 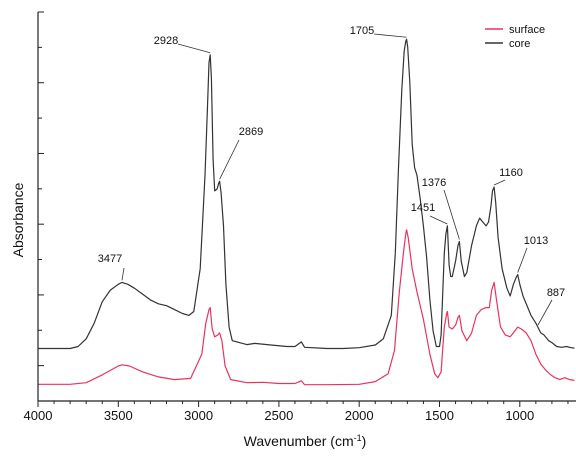 What do you see at coordinates (18, 219) in the screenshot?
I see `y-axis-title: Absorbance` at bounding box center [18, 219].